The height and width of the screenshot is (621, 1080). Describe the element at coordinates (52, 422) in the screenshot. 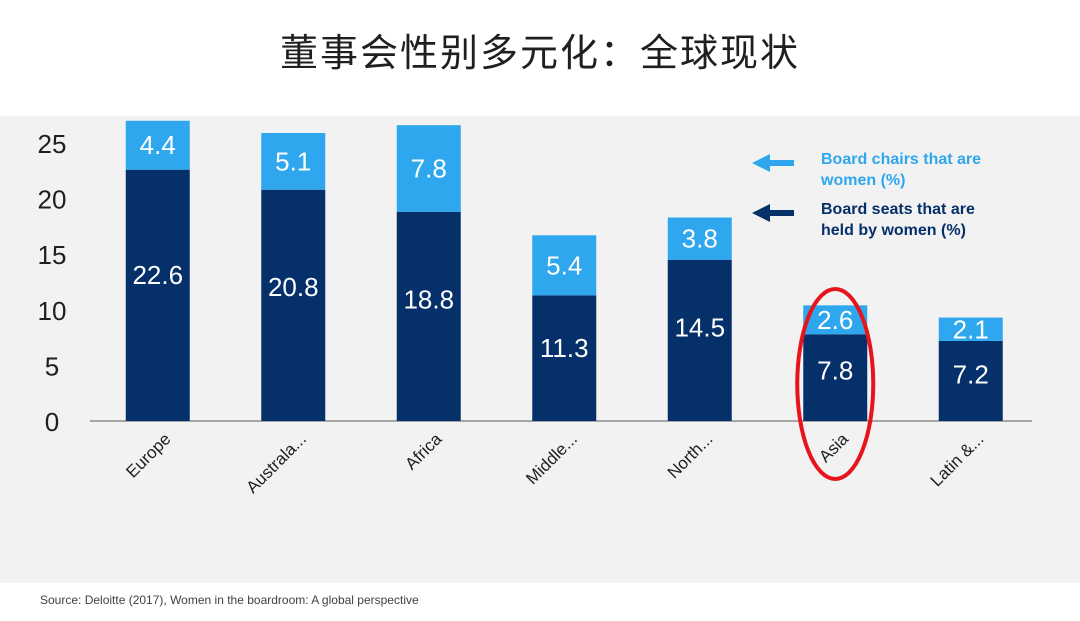

I see `y-tick-label: 0` at that location.